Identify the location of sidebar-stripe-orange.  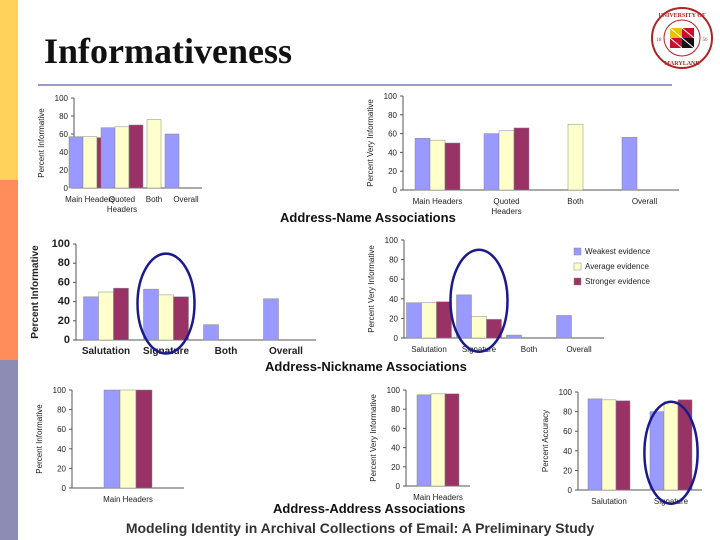
(9, 270).